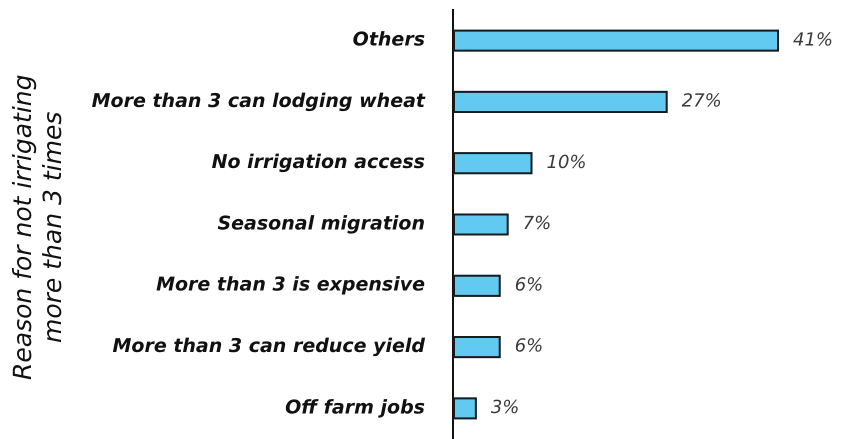  I want to click on y-tick-label: No irrigation access, so click(318, 162).